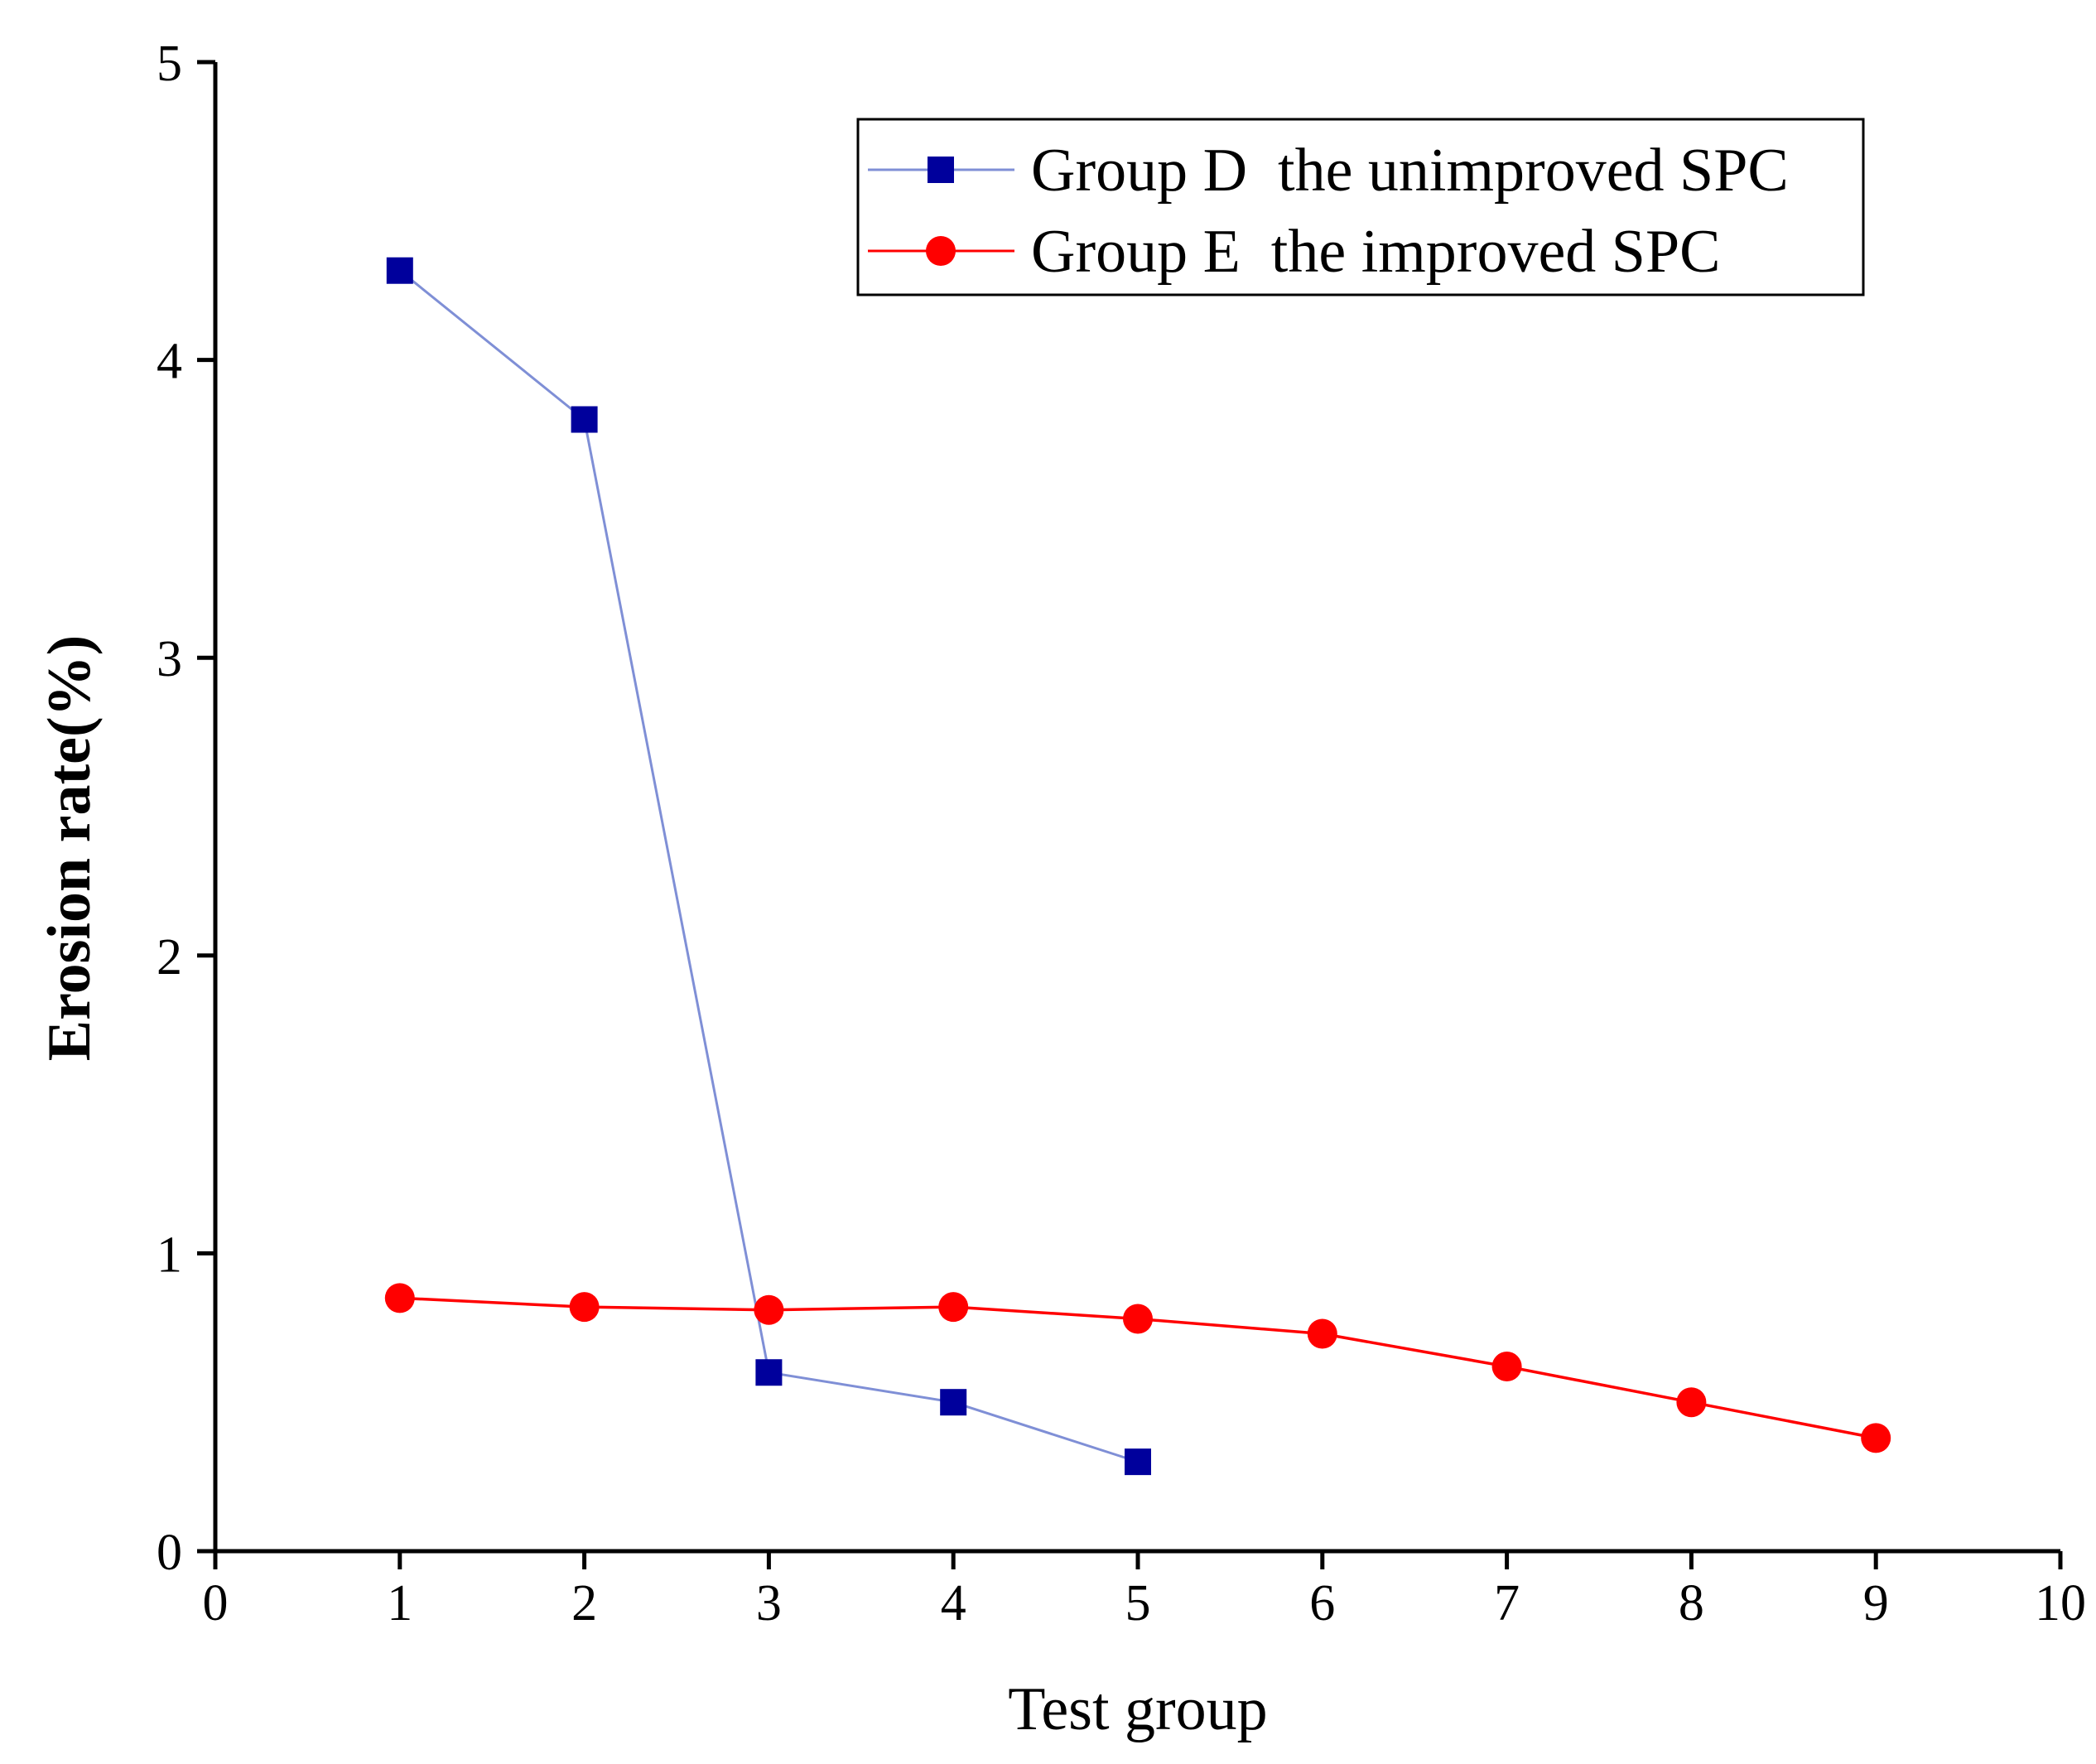  I want to click on x-tick-label: 1, so click(399, 1603).